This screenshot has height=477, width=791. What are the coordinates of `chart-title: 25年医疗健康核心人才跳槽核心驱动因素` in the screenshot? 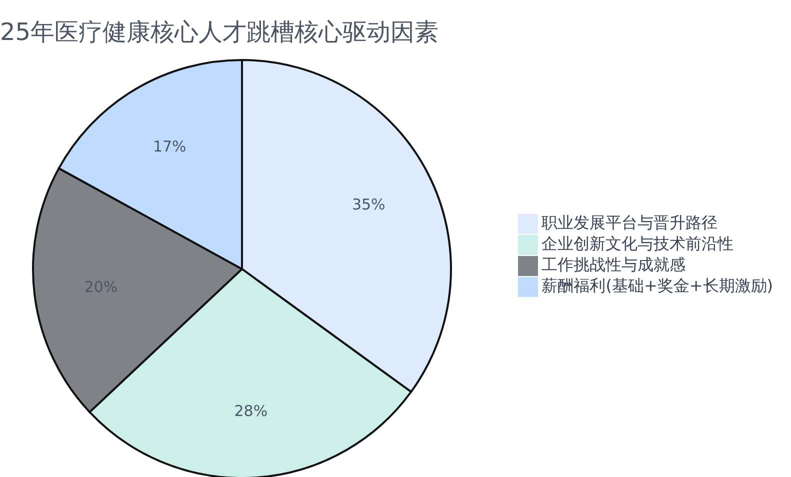 It's located at (219, 32).